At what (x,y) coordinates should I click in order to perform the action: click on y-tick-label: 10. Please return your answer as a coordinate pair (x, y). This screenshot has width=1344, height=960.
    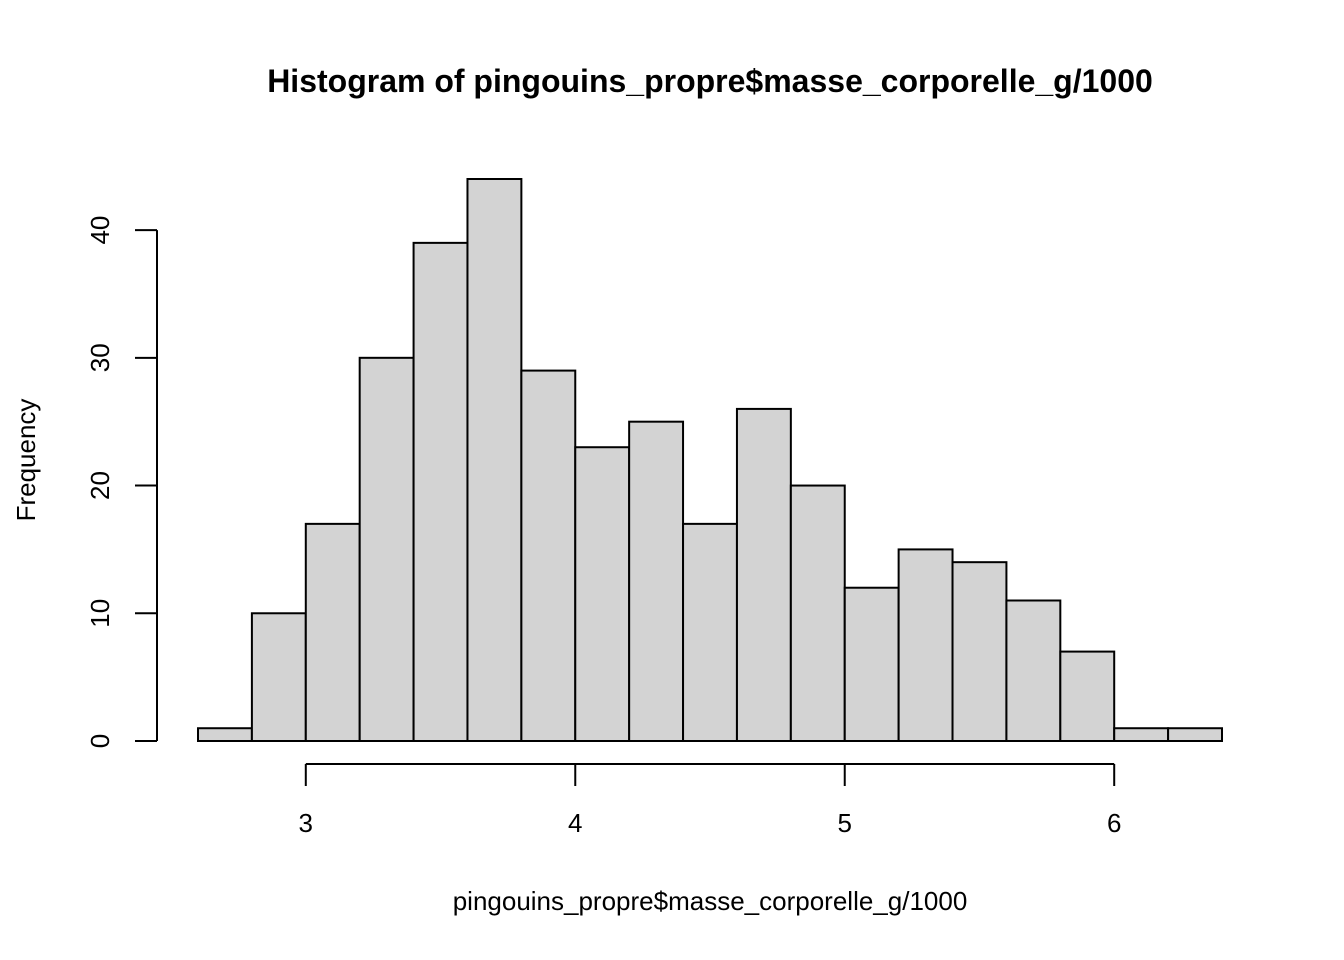
    Looking at the image, I should click on (100, 613).